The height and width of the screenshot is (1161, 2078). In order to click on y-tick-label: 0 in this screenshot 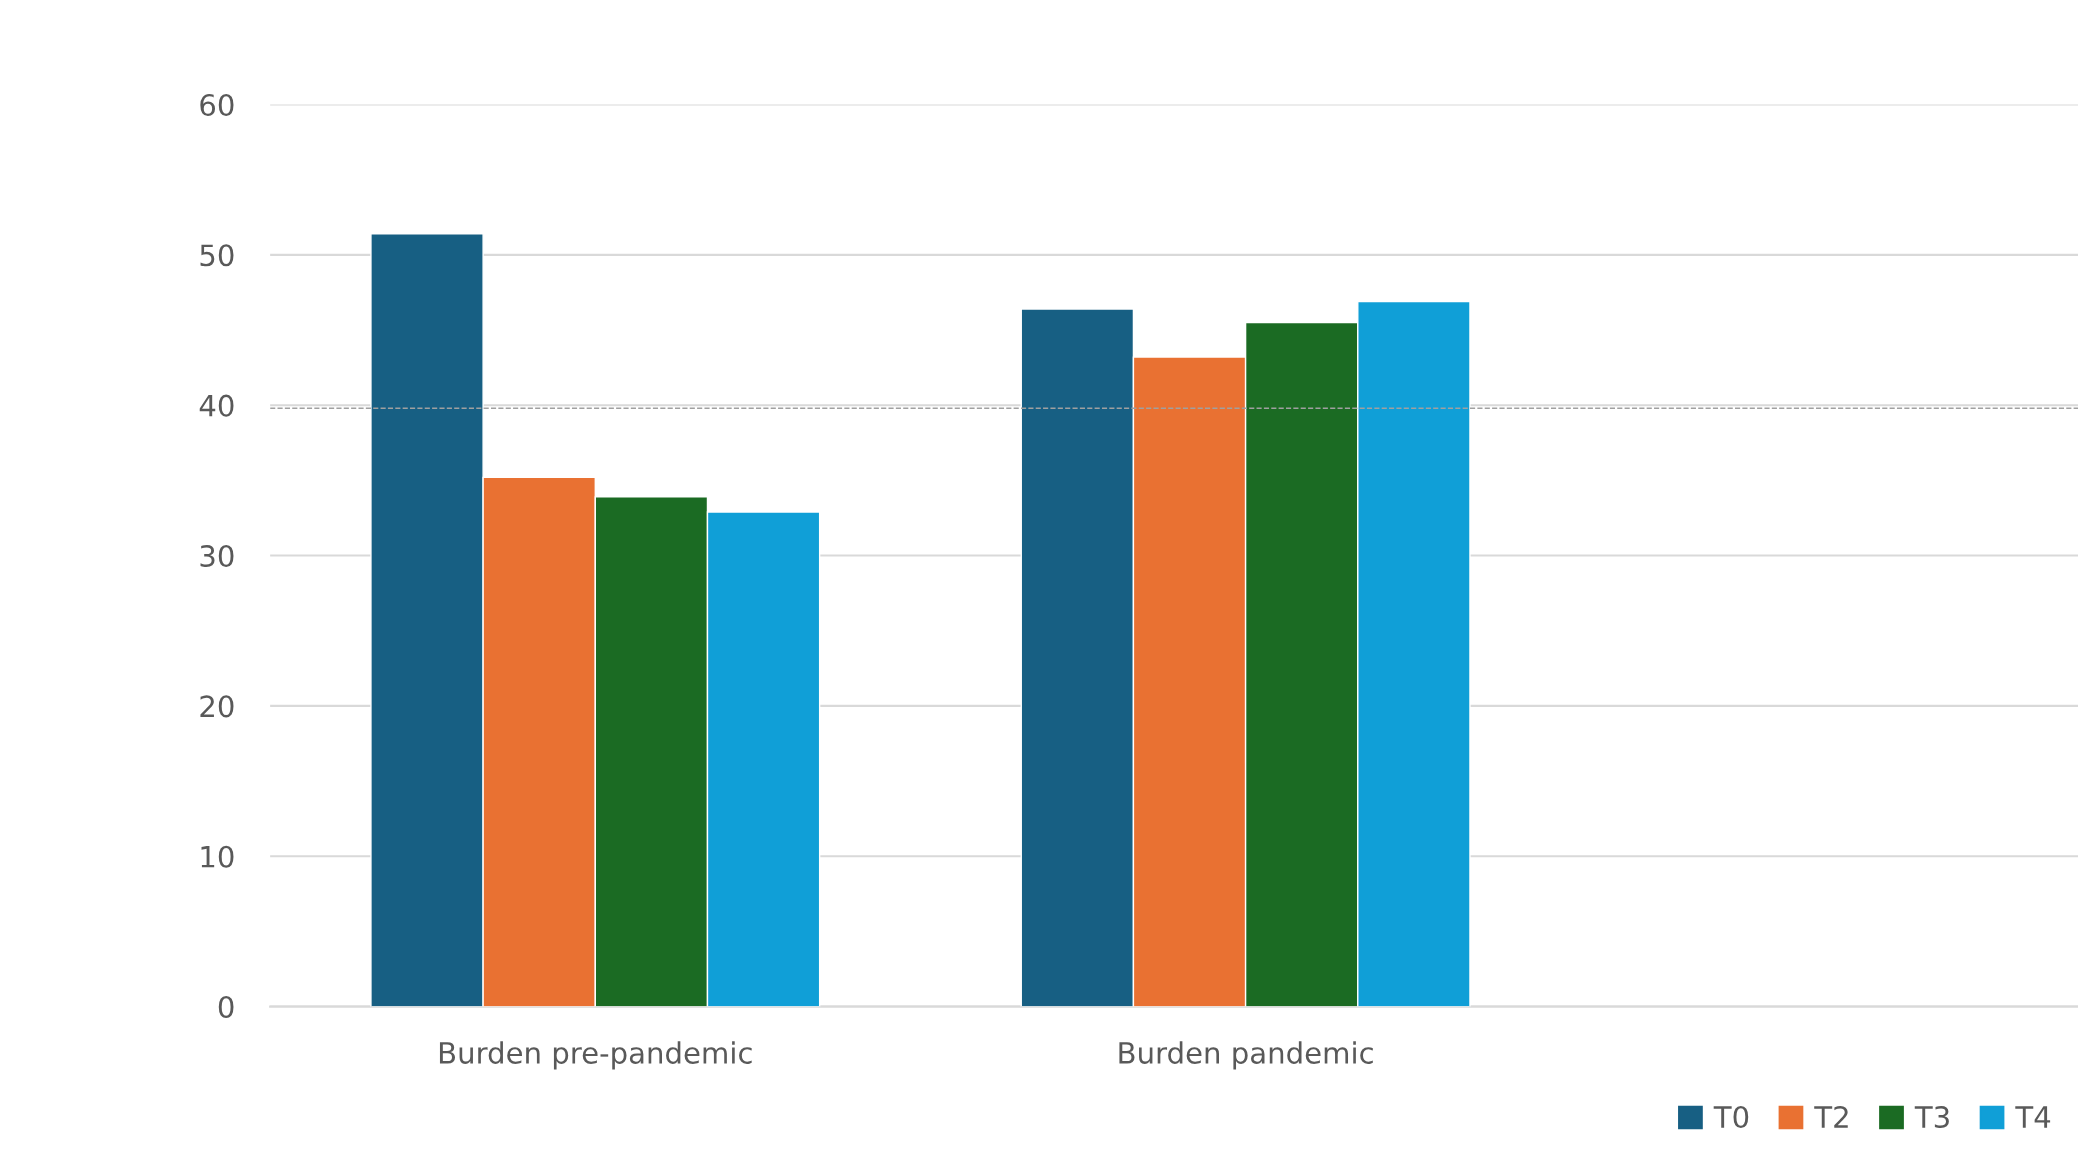, I will do `click(226, 1007)`.